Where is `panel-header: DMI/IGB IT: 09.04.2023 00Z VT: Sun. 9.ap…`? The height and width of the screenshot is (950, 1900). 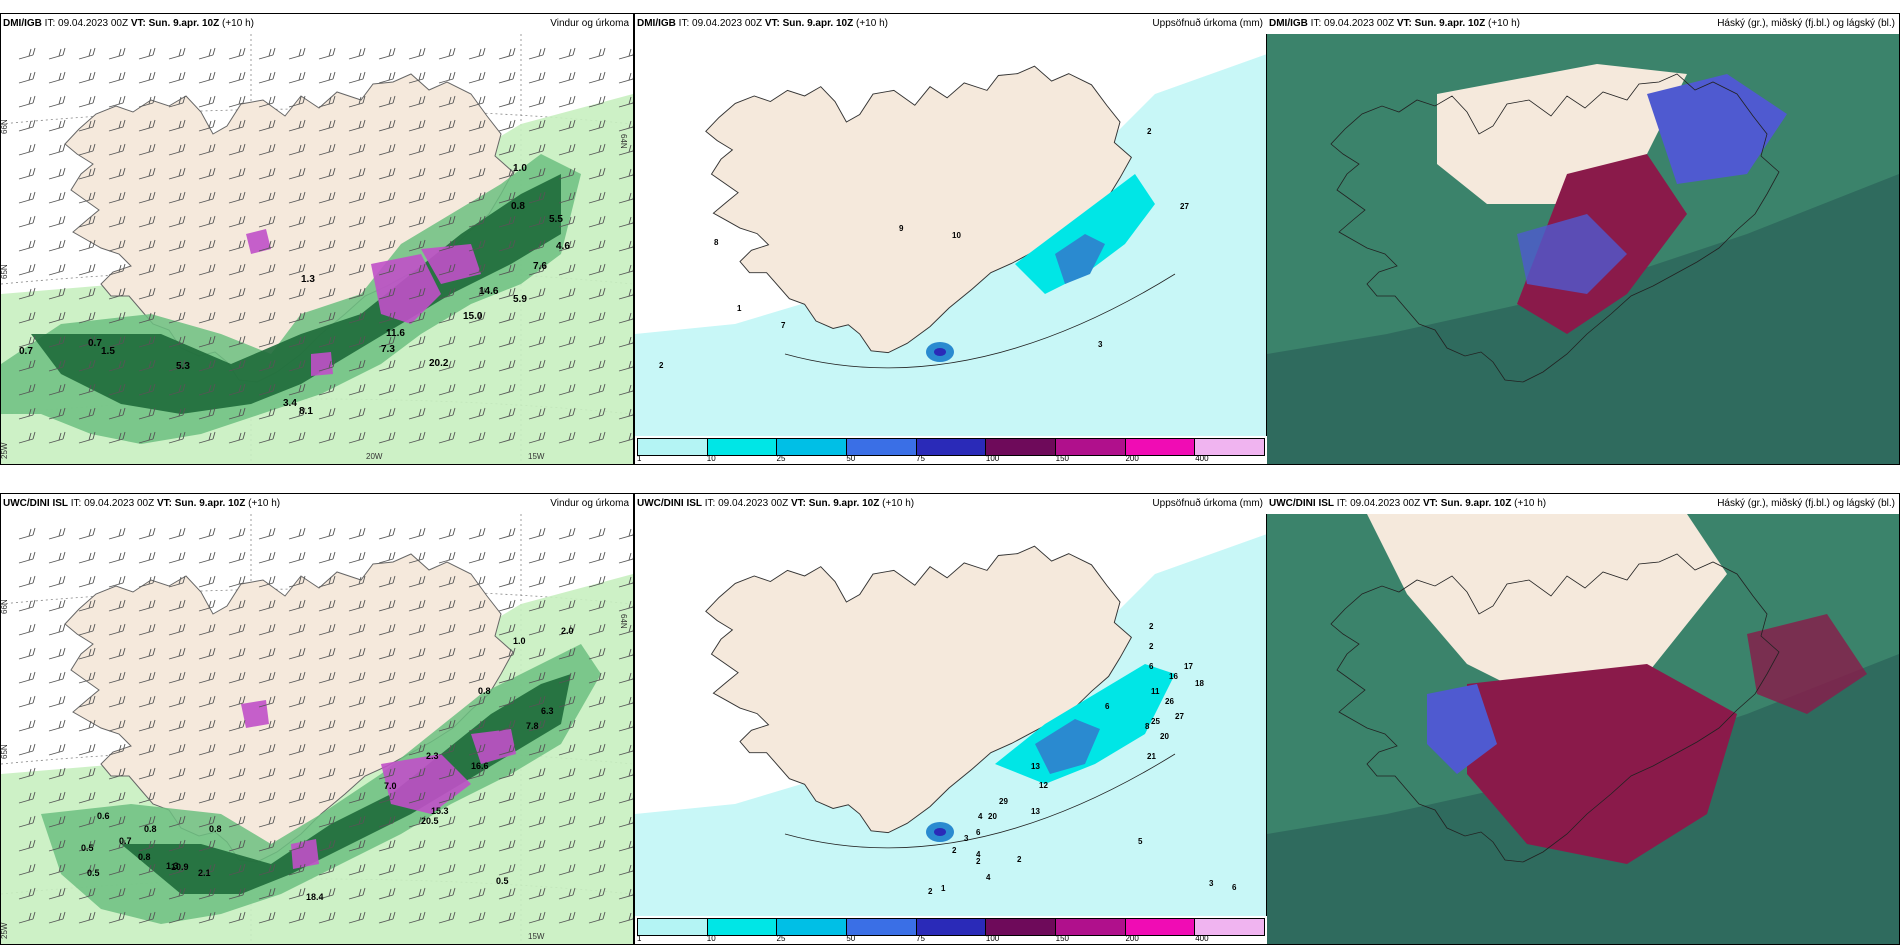 panel-header: DMI/IGB IT: 09.04.2023 00Z VT: Sun. 9.ap… is located at coordinates (317, 24).